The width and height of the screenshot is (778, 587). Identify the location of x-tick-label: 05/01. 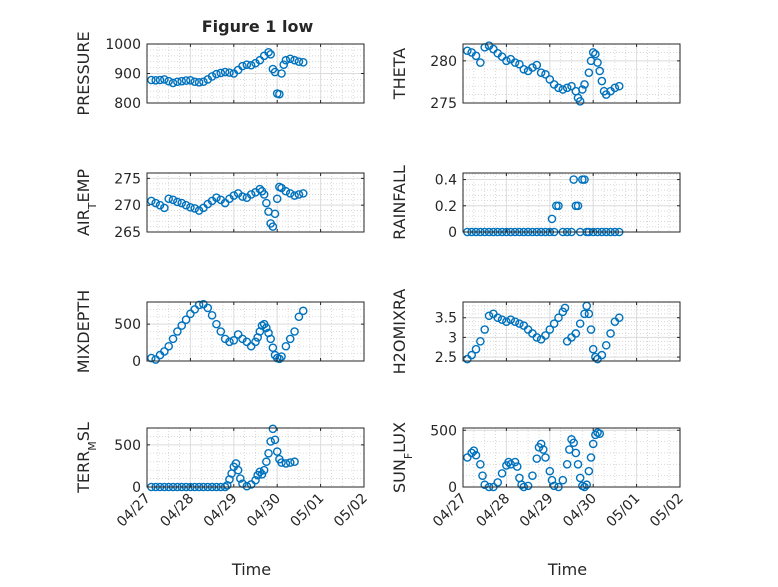
(308, 511).